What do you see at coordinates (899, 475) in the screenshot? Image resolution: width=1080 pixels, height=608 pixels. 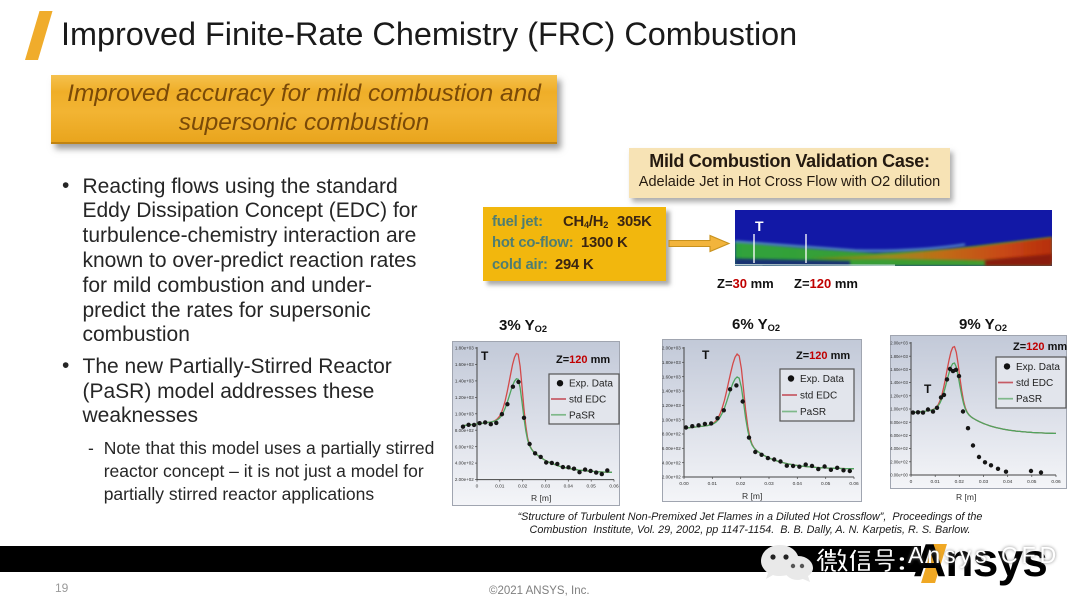 I see `svg-text: 0.00e+00` at bounding box center [899, 475].